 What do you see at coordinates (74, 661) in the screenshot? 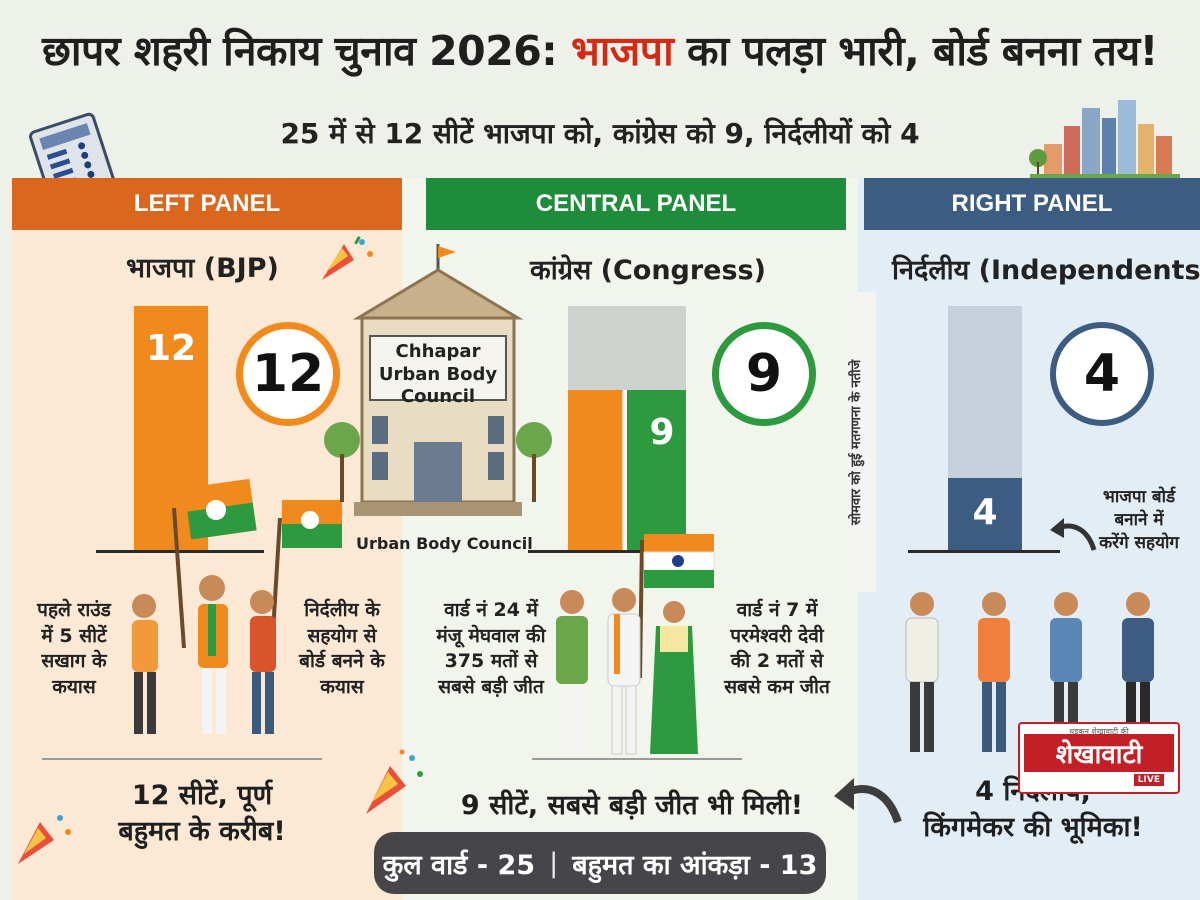
I see `left-note-line: सखाग के` at bounding box center [74, 661].